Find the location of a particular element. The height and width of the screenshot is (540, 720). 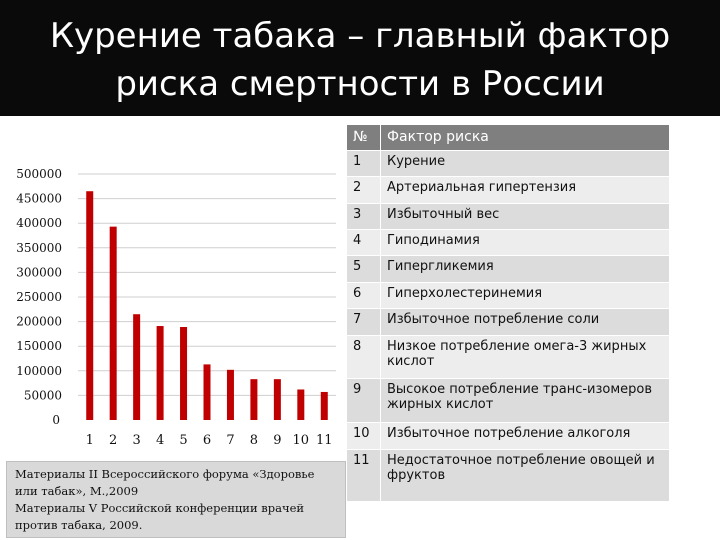

table-row: 10 Избыточное потребление алкоголя is located at coordinates (508, 436).